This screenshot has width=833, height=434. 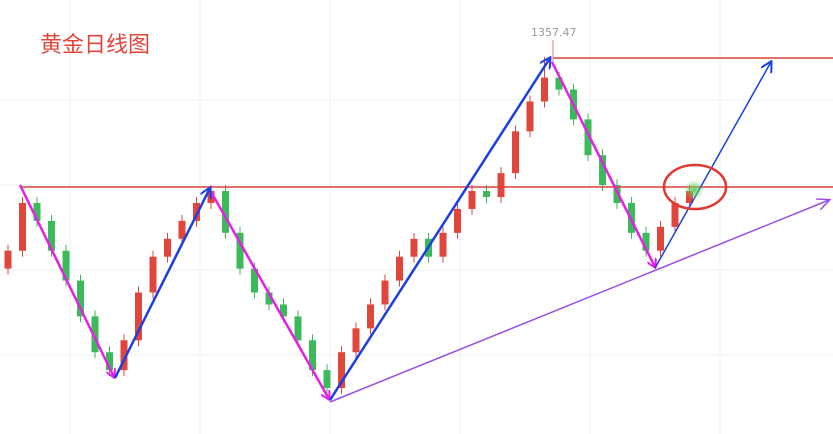 What do you see at coordinates (694, 190) in the screenshot?
I see `glow` at bounding box center [694, 190].